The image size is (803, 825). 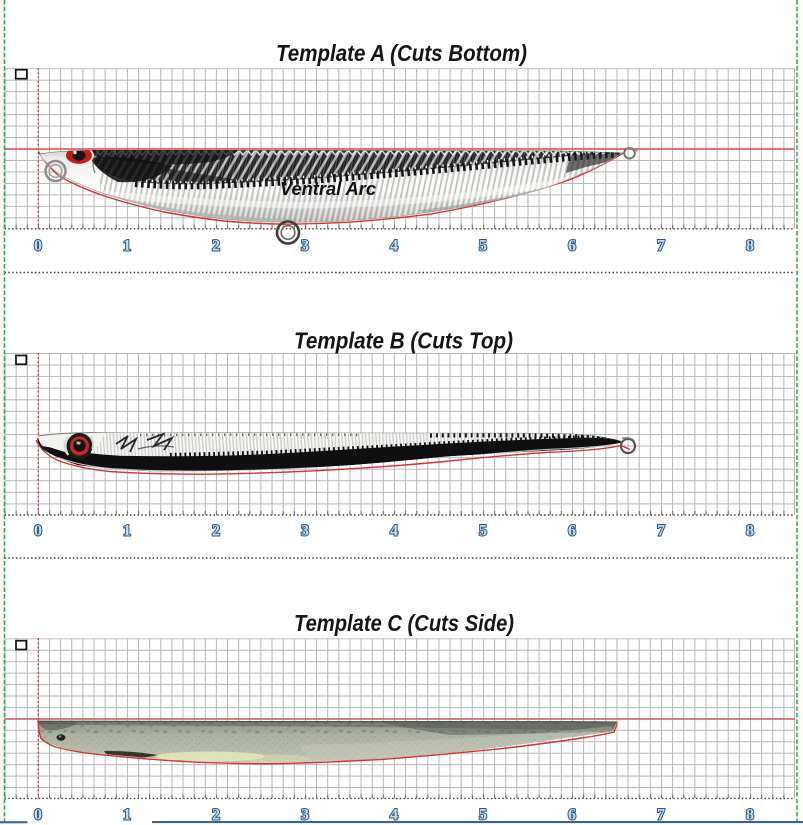 What do you see at coordinates (403, 341) in the screenshot?
I see `svg-text: Template B (Cuts Top)` at bounding box center [403, 341].